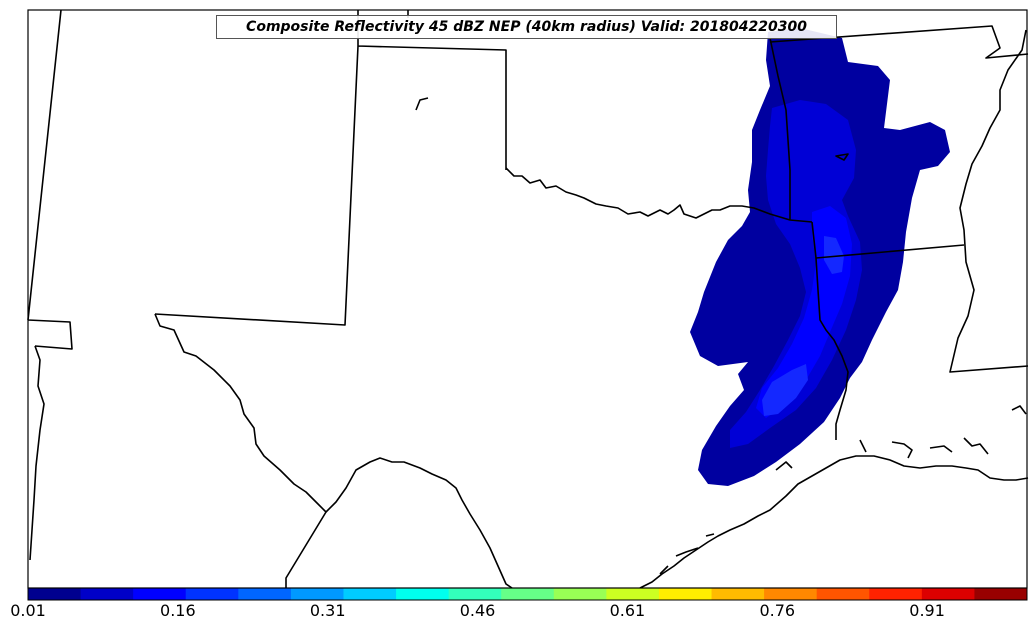 This screenshot has width=1036, height=633. Describe the element at coordinates (28, 610) in the screenshot. I see `colorbar-tick-label: 0.01` at that location.